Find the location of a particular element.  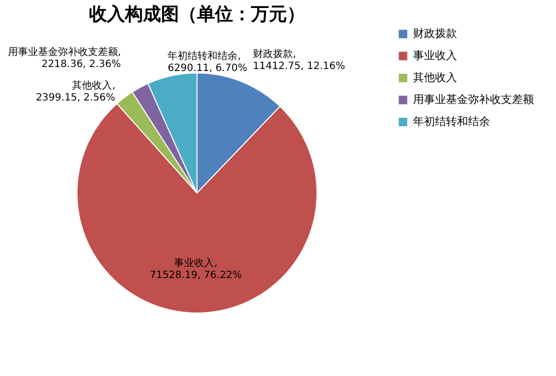

data-label: 用事业基金弥补收支差额, 2218.36, 2.36% is located at coordinates (64, 58).